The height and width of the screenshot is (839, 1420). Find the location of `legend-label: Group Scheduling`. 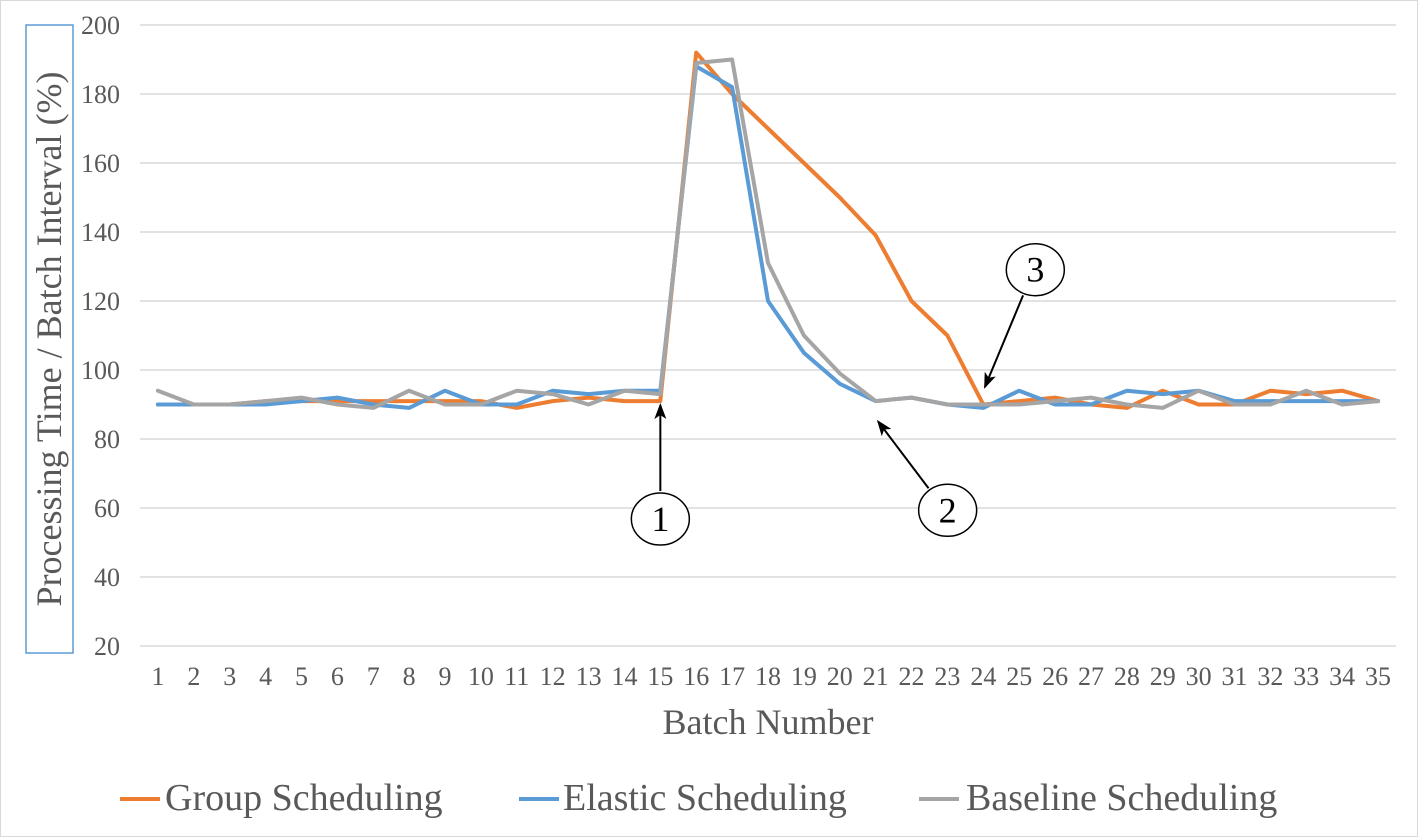

legend-label: Group Scheduling is located at coordinates (304, 798).